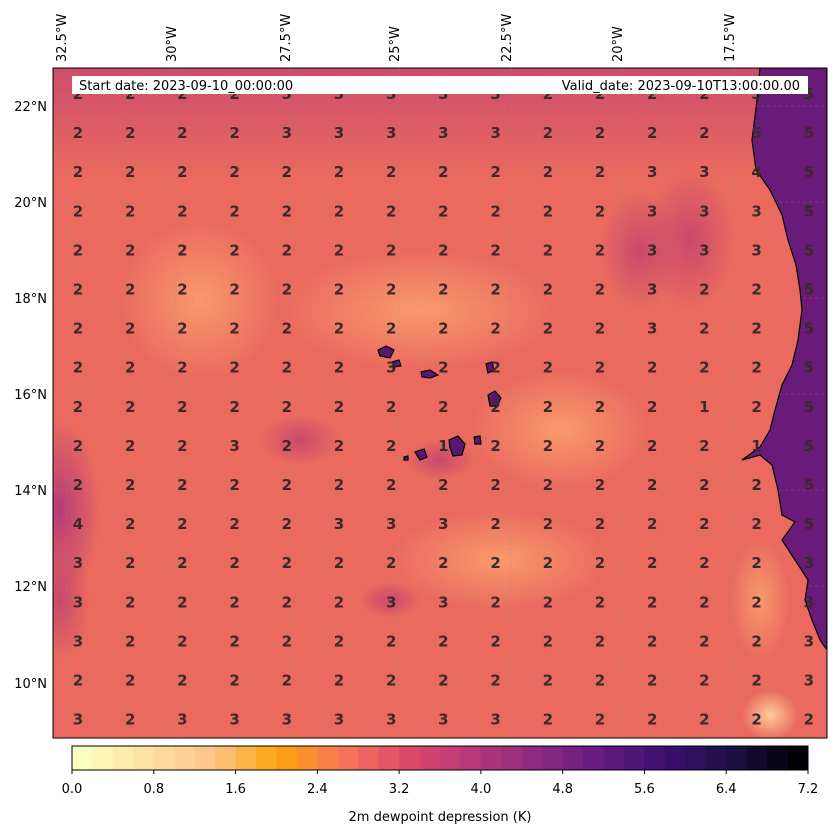 The image size is (837, 836). Describe the element at coordinates (153, 789) in the screenshot. I see `colorbar-tick: 0.8` at that location.